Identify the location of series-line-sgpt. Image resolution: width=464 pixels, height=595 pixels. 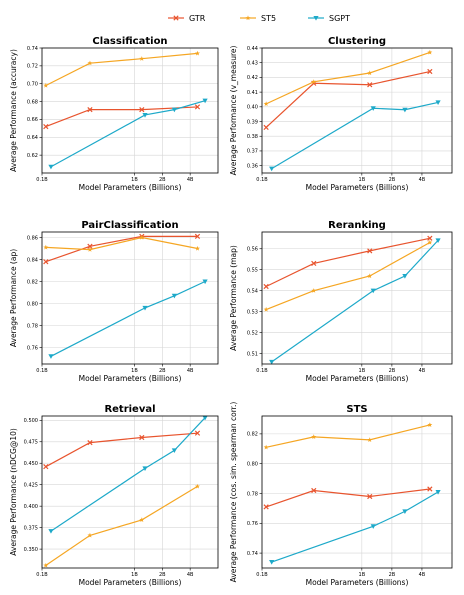
(128, 474).